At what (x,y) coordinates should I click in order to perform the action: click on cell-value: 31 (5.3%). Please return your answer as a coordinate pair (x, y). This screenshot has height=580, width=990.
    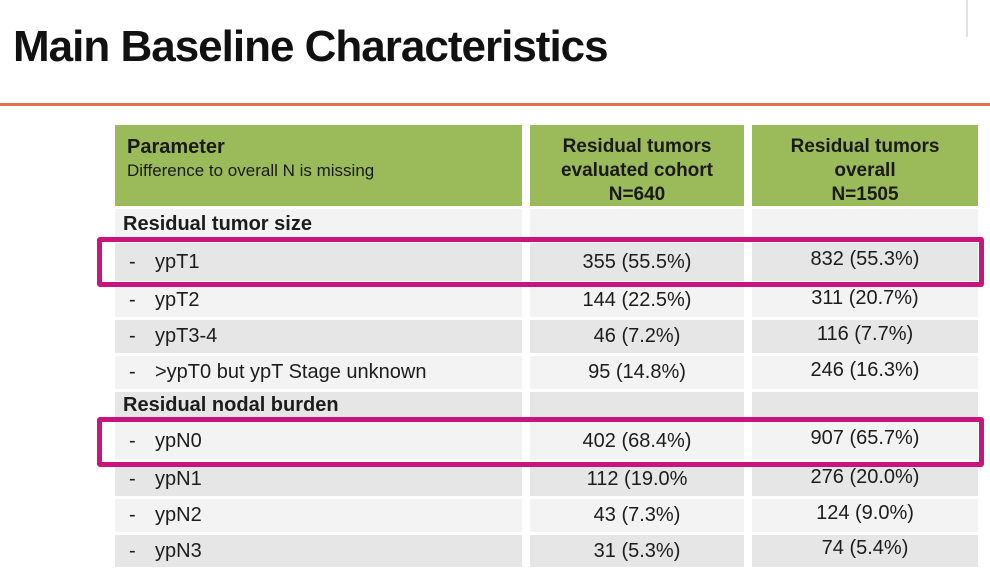
    Looking at the image, I should click on (637, 551).